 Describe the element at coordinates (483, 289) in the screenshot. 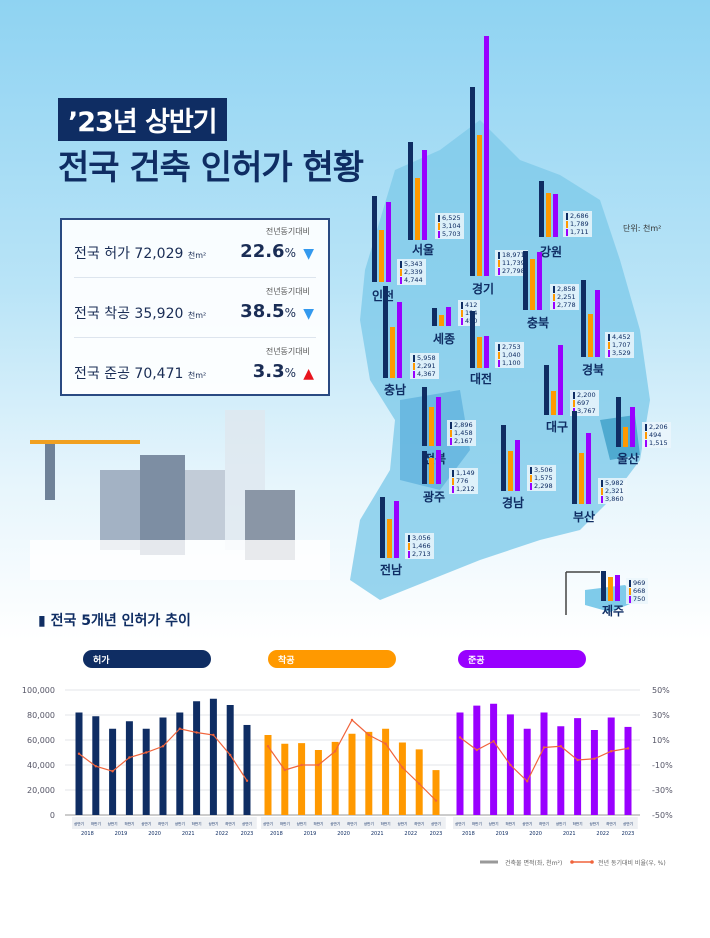

I see `region-label: 경기` at that location.